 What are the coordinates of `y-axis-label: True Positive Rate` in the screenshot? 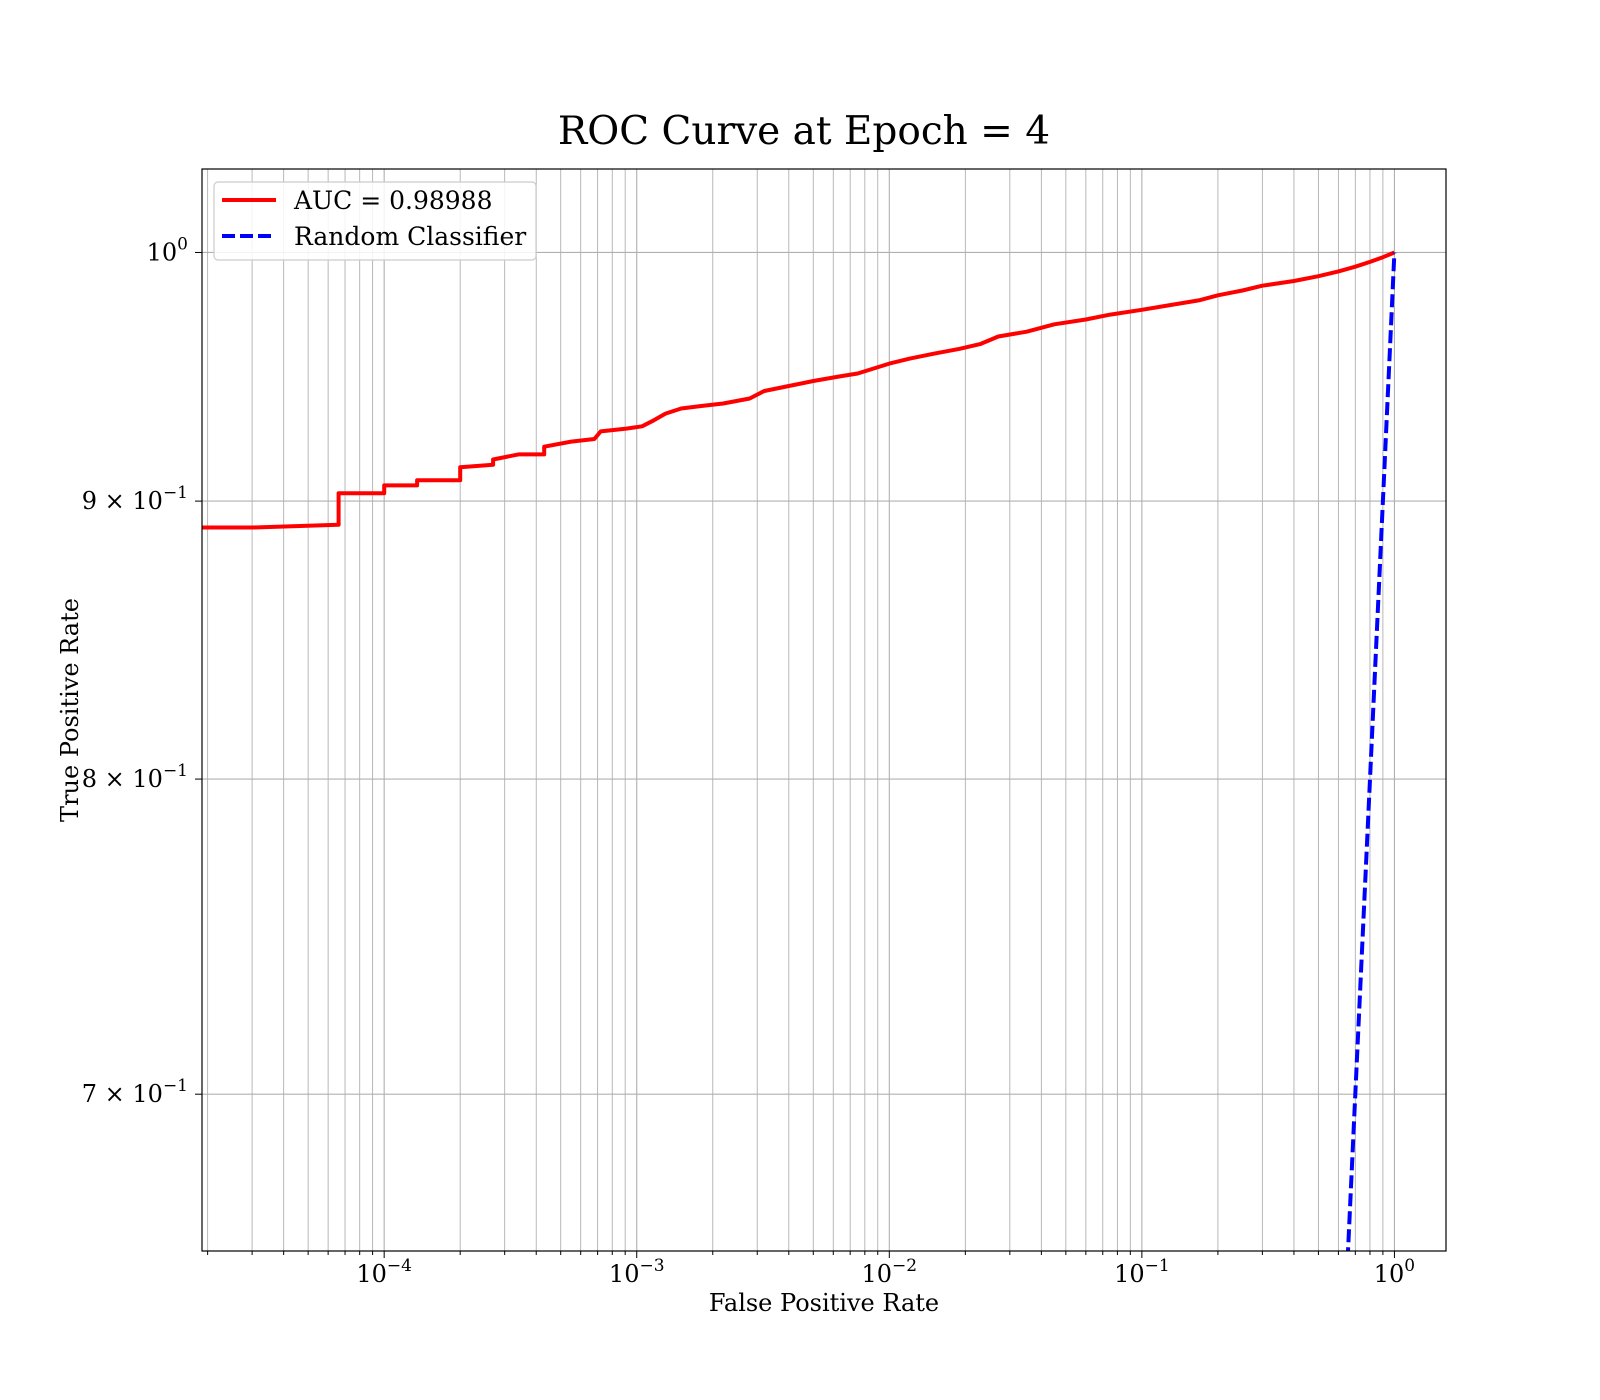 It's located at (70, 710).